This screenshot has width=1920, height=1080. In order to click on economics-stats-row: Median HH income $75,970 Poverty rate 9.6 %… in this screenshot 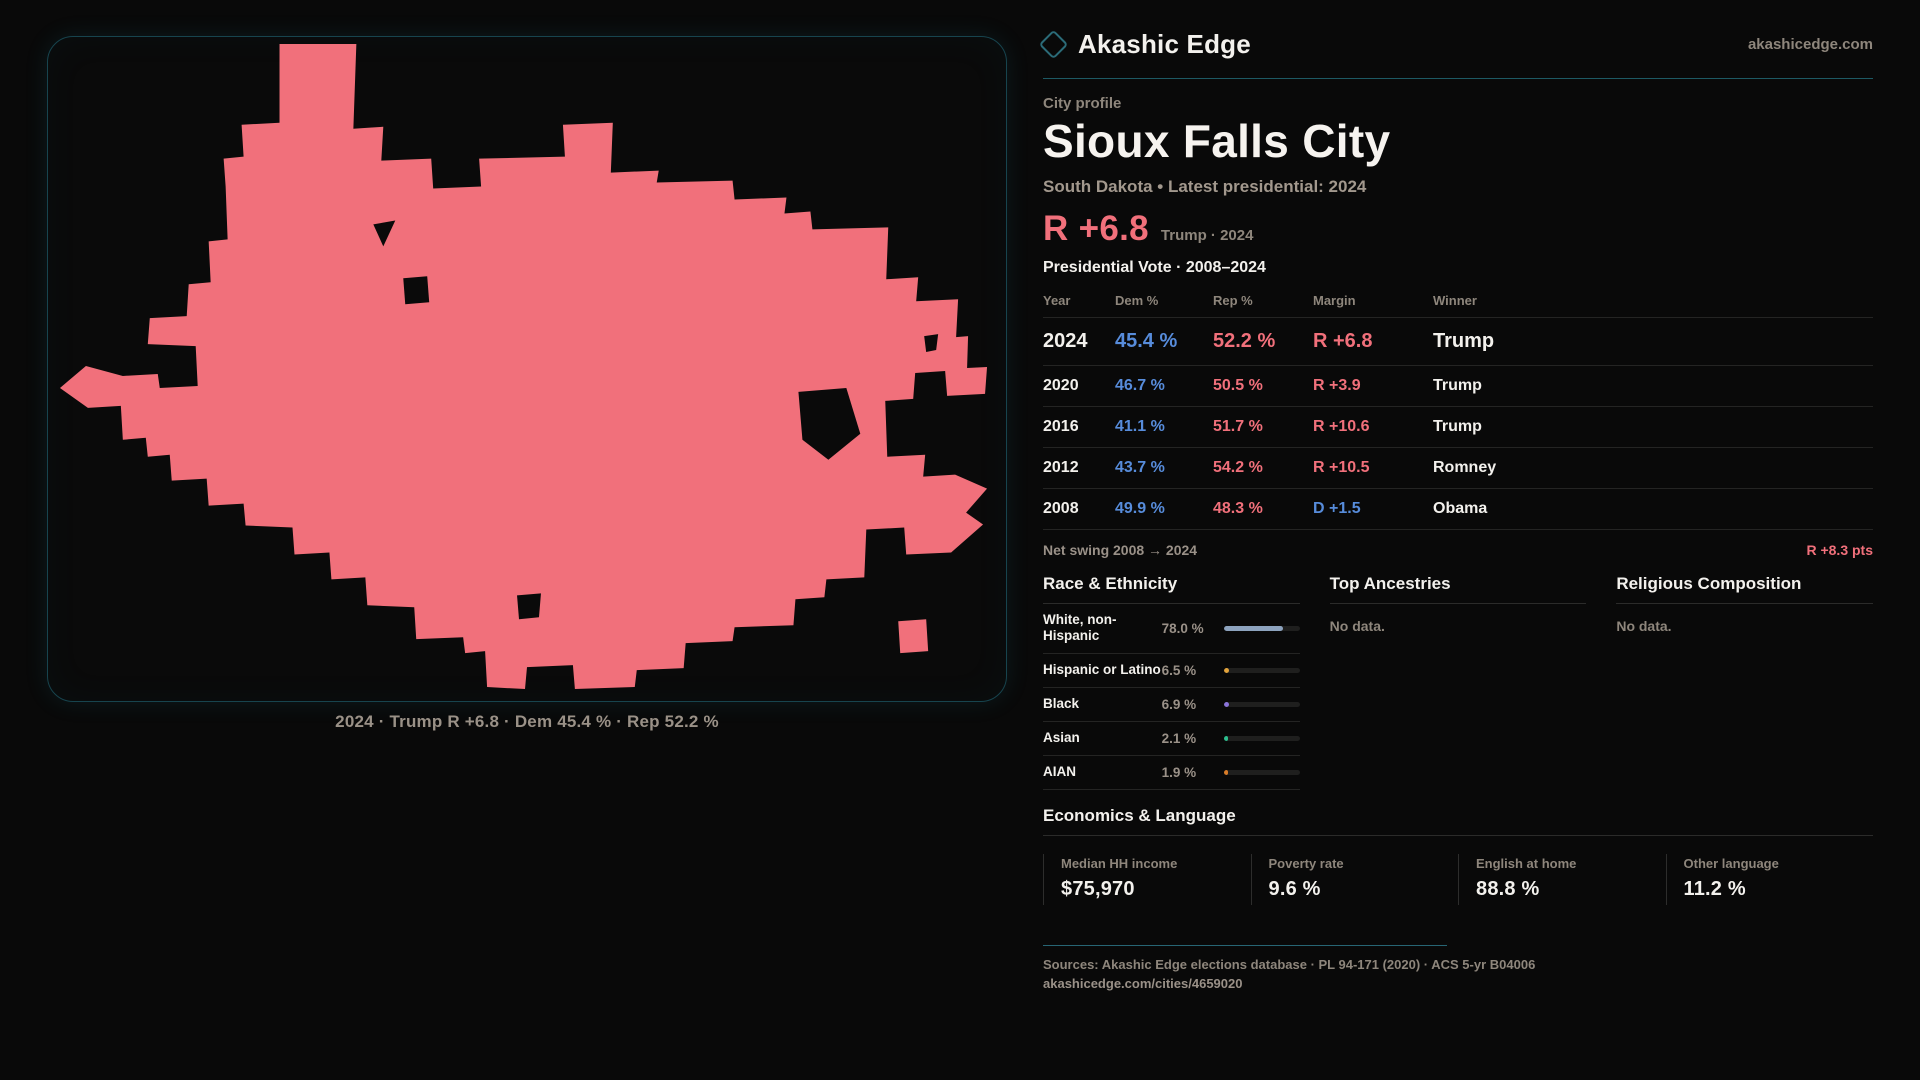, I will do `click(1458, 879)`.